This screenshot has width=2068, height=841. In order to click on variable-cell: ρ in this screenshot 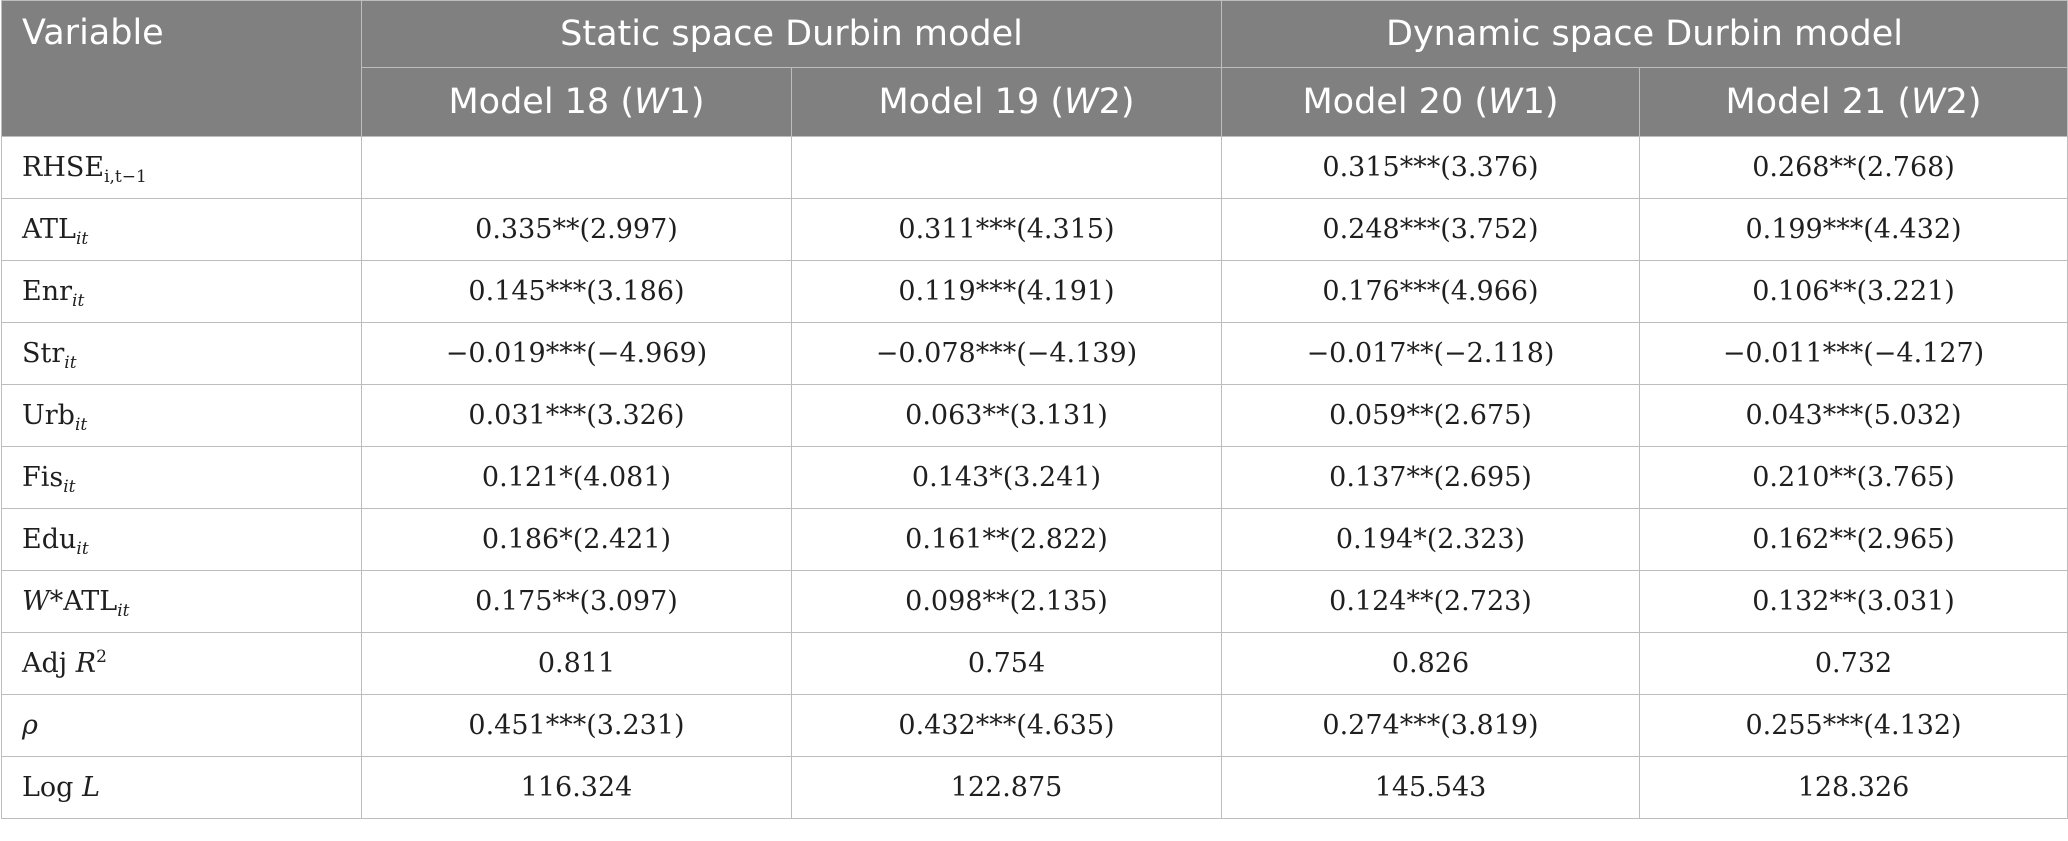, I will do `click(181, 725)`.